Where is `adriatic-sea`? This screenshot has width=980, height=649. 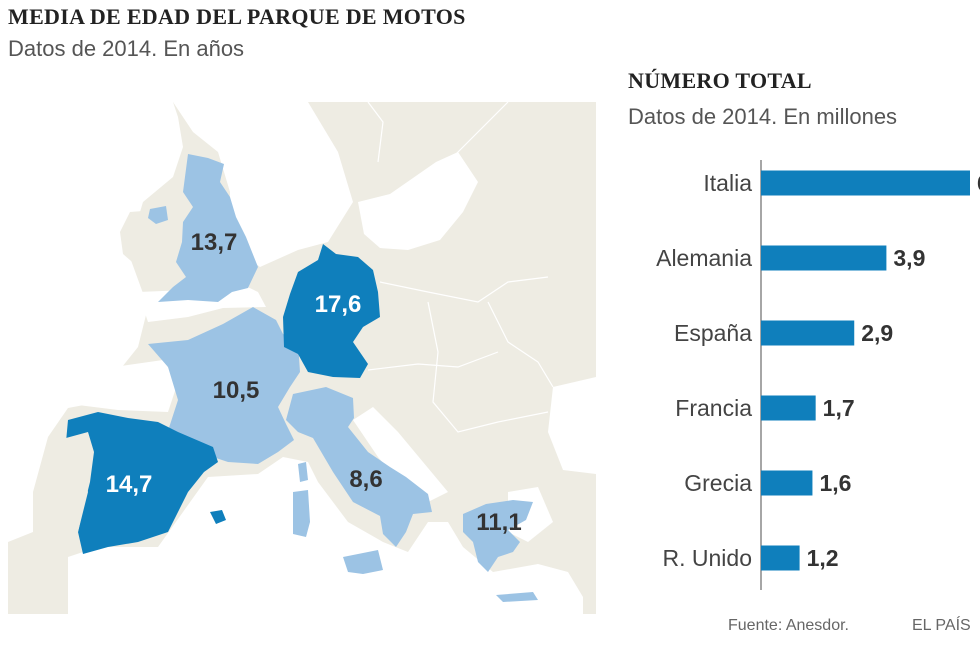
adriatic-sea is located at coordinates (400, 454).